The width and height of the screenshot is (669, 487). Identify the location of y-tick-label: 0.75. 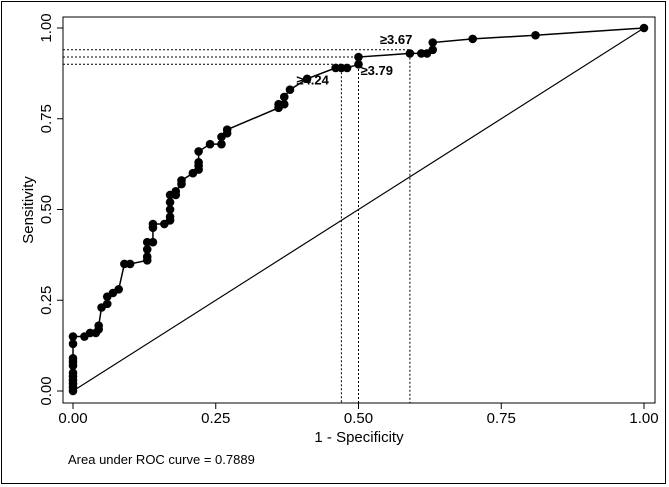
(46, 118).